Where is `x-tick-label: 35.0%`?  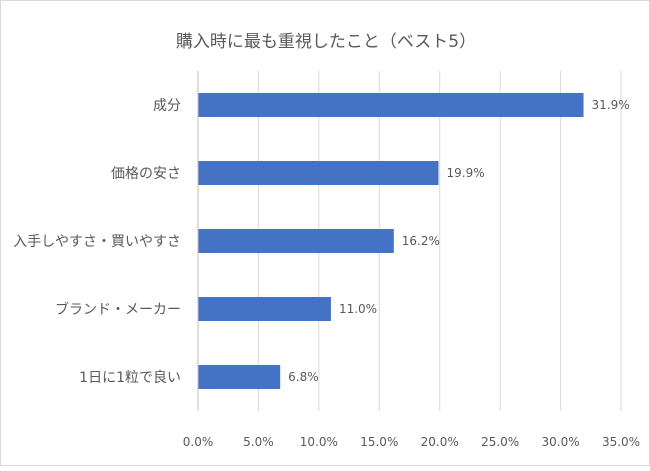 x-tick-label: 35.0% is located at coordinates (621, 442).